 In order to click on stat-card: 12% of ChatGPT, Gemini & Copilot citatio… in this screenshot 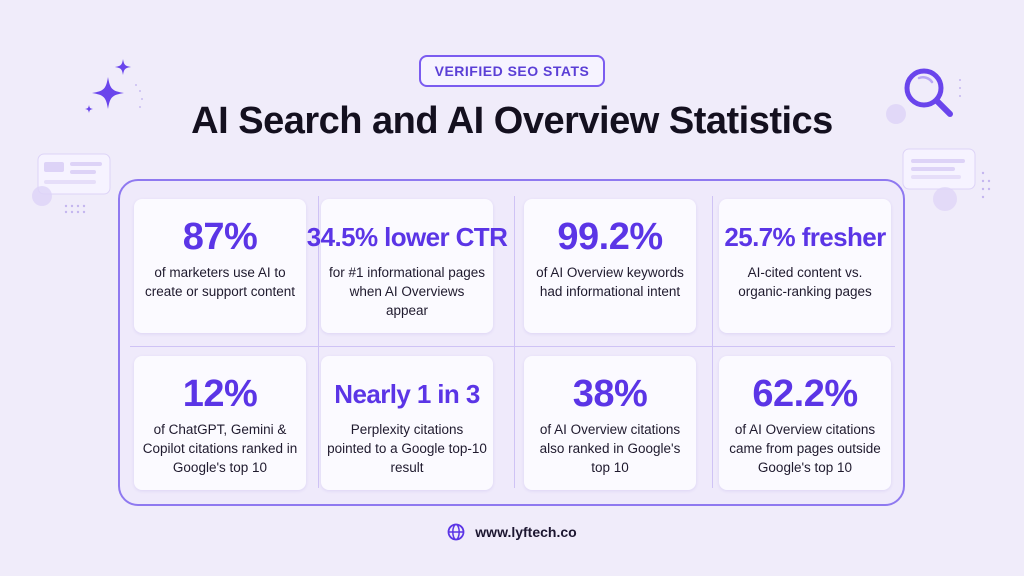, I will do `click(220, 423)`.